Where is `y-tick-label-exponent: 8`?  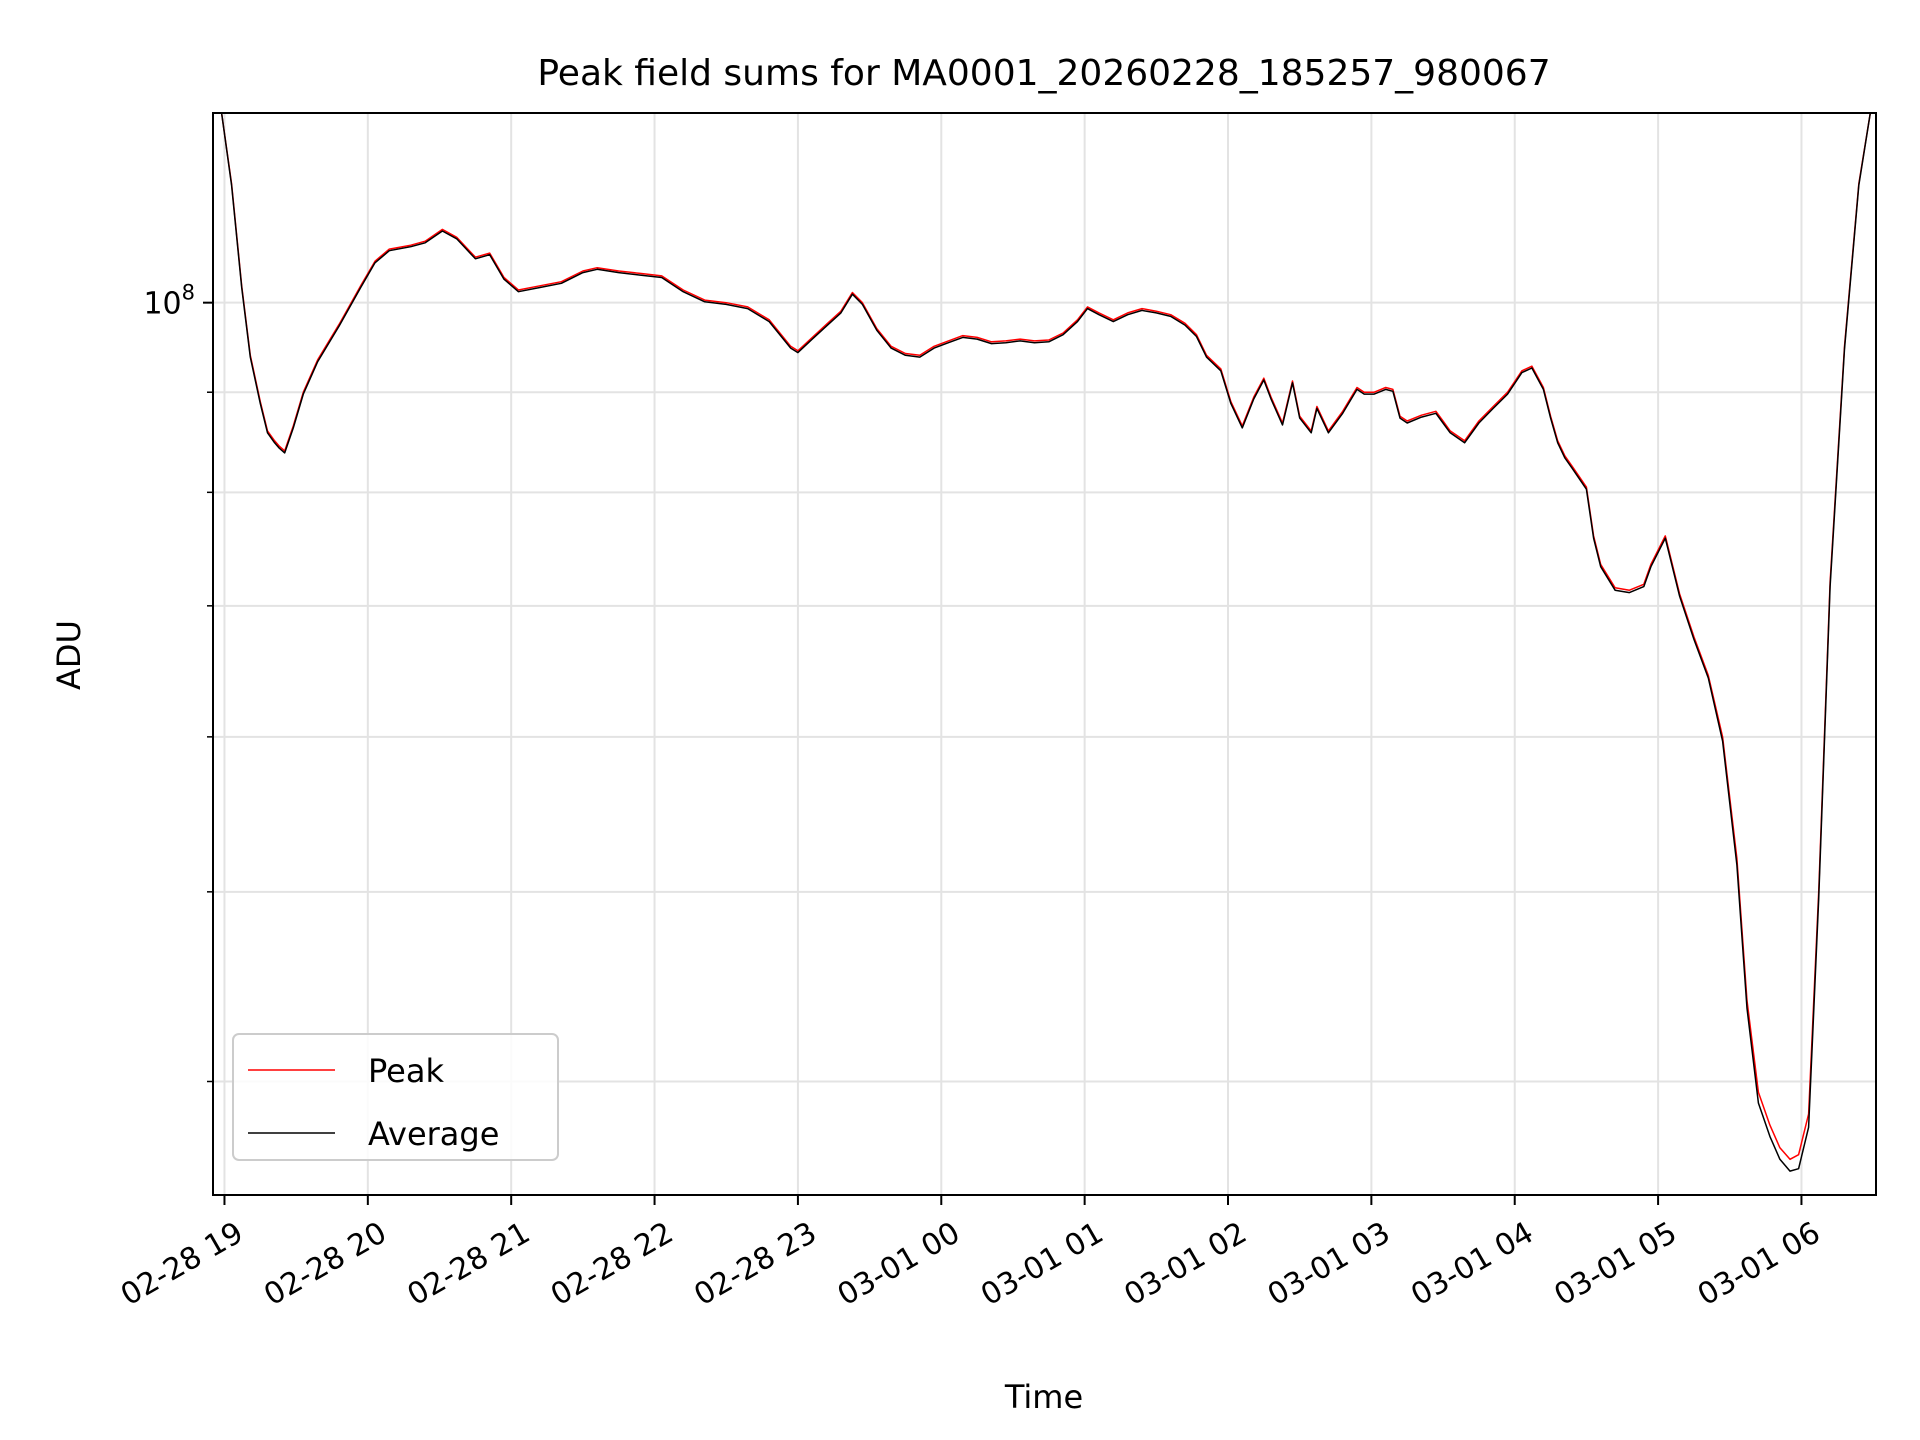 y-tick-label-exponent: 8 is located at coordinates (188, 293).